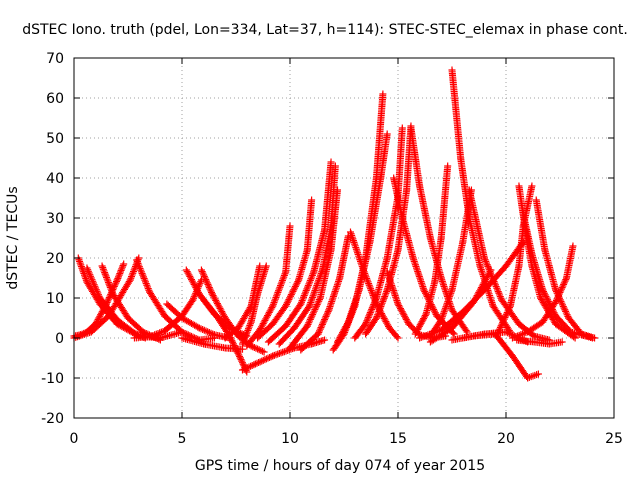 This screenshot has height=480, width=640. I want to click on x-tick-label: 0, so click(74, 439).